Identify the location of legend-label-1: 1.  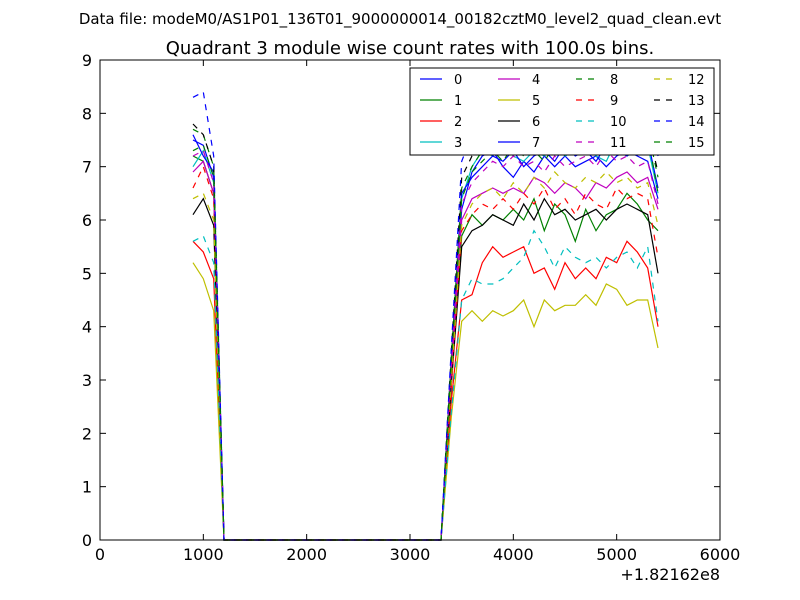
(458, 101).